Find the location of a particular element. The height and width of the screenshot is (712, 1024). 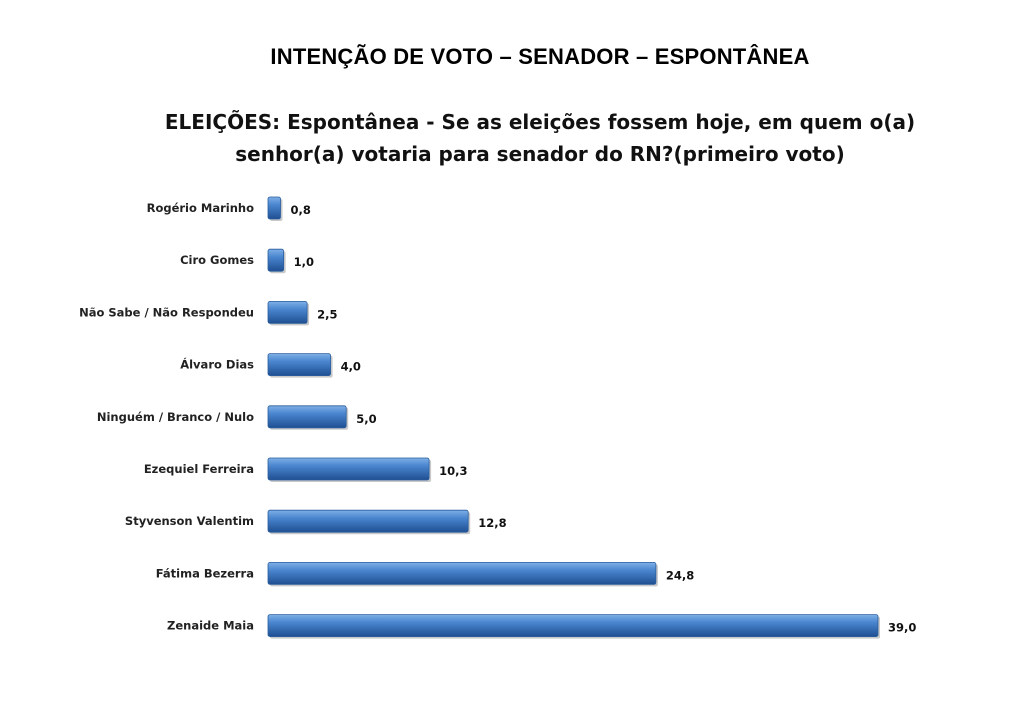

category-label: Zenaide Maia is located at coordinates (210, 626).